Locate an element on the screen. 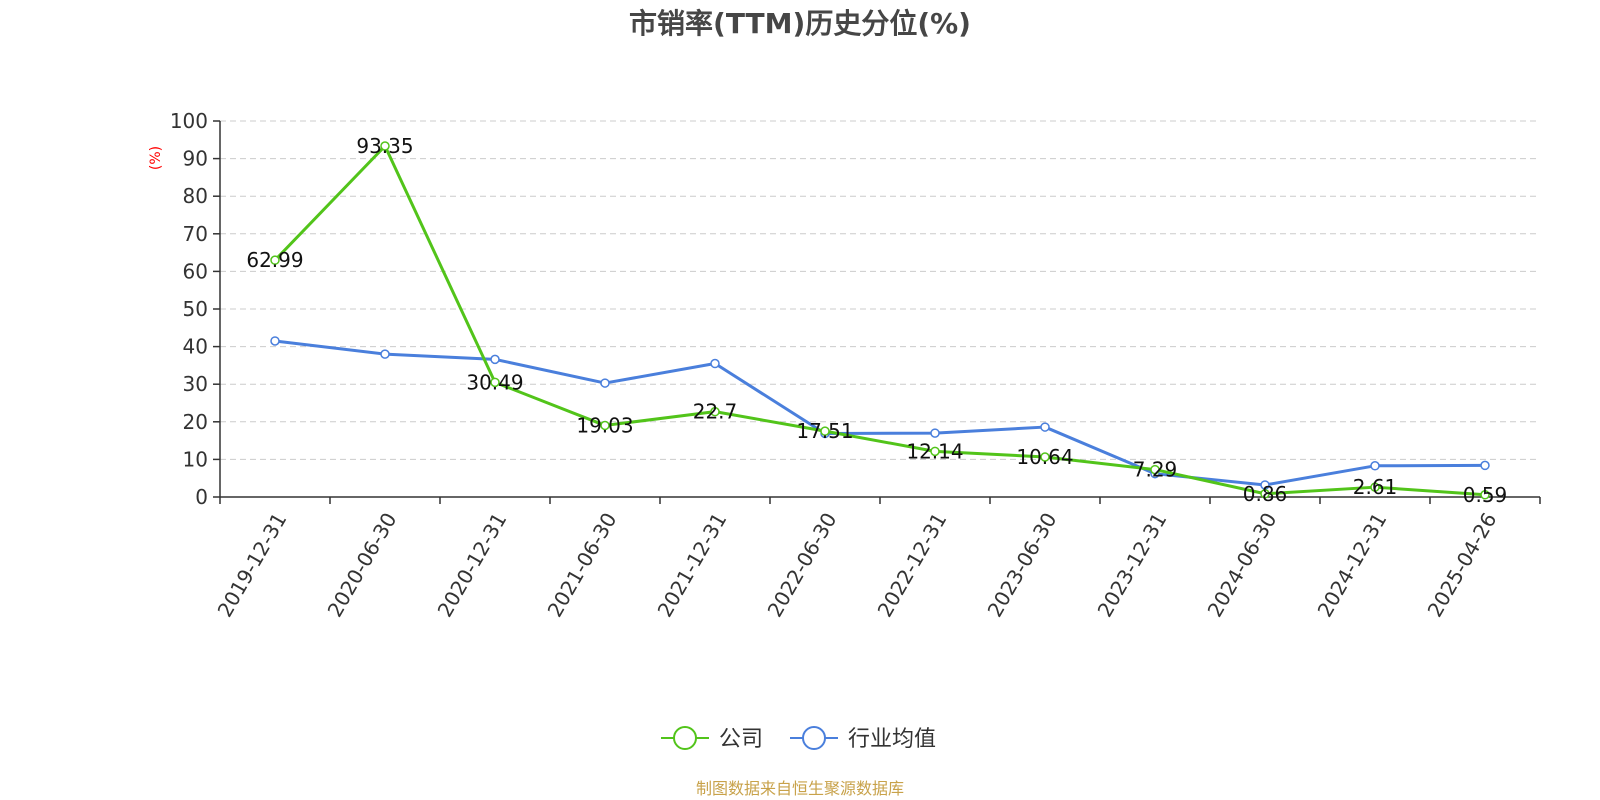 This screenshot has height=800, width=1600. y-tick-label: 30 is located at coordinates (195, 384).